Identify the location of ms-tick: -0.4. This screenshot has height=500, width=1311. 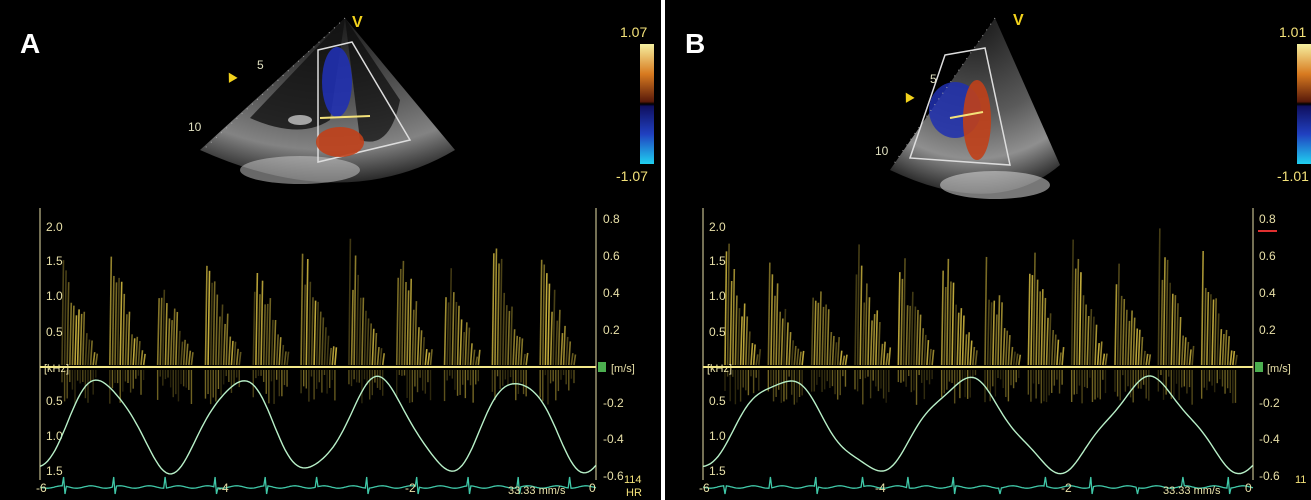
(1269, 439).